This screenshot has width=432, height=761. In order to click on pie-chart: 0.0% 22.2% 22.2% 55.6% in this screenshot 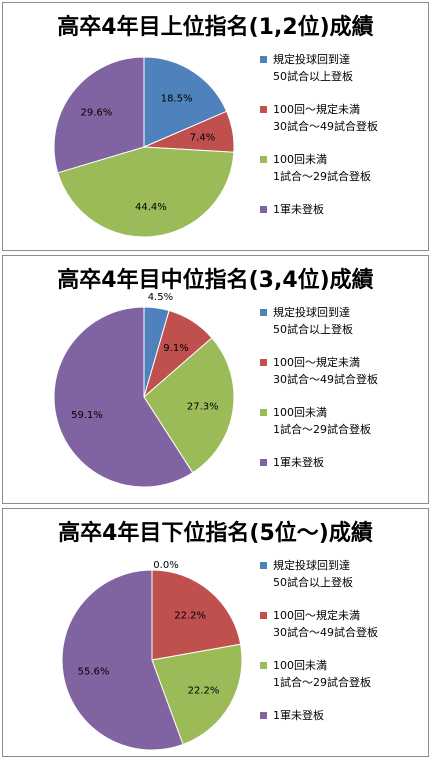, I will do `click(152, 655)`.